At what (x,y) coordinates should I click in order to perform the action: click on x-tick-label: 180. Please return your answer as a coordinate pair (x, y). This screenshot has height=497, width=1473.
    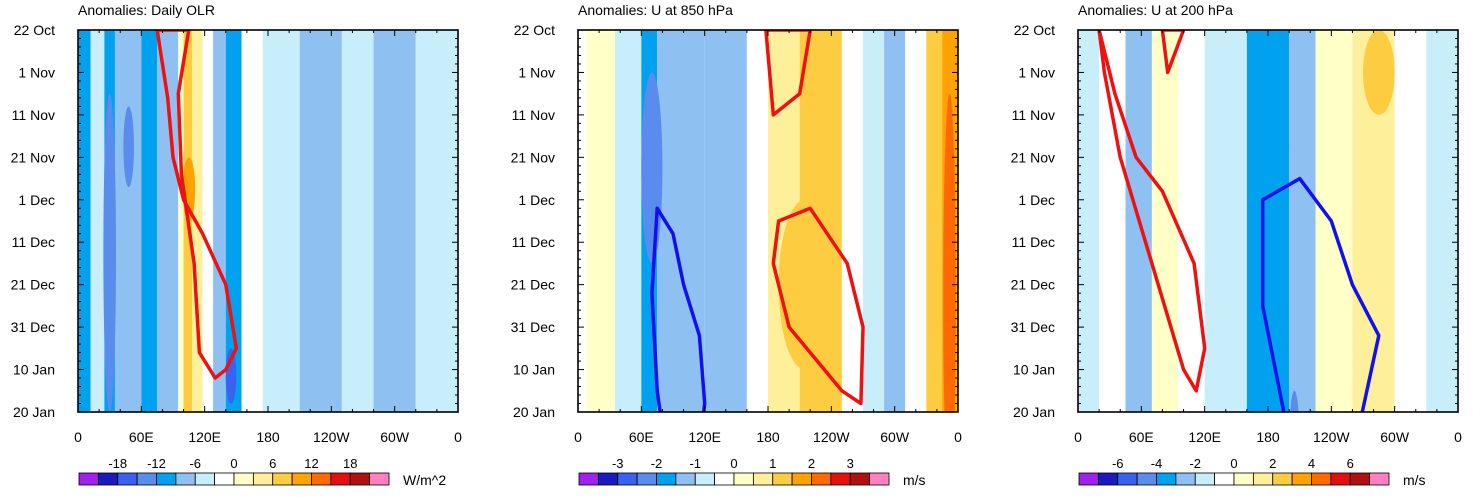
    Looking at the image, I should click on (268, 437).